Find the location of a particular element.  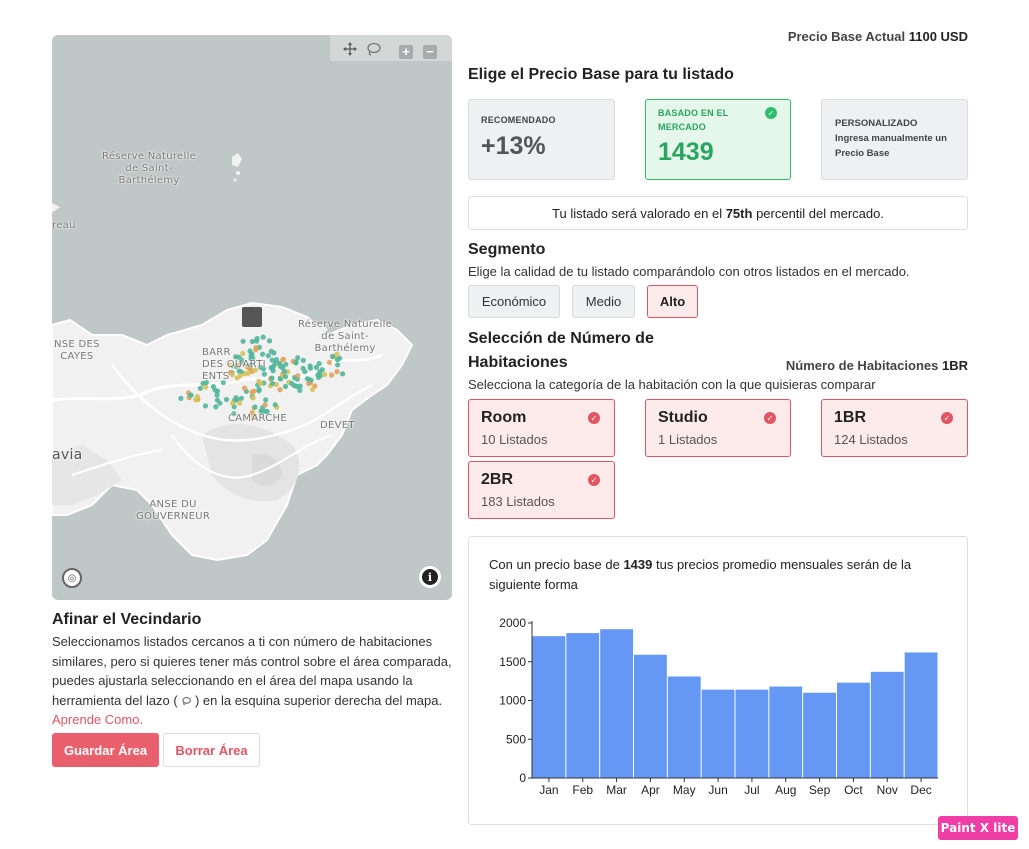

lasso-icon is located at coordinates (373, 49).